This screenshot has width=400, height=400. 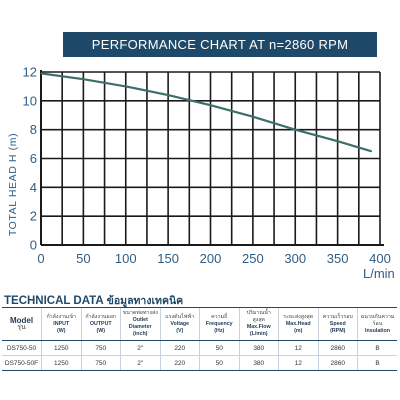 What do you see at coordinates (30, 100) in the screenshot?
I see `y-tick-label: 10` at bounding box center [30, 100].